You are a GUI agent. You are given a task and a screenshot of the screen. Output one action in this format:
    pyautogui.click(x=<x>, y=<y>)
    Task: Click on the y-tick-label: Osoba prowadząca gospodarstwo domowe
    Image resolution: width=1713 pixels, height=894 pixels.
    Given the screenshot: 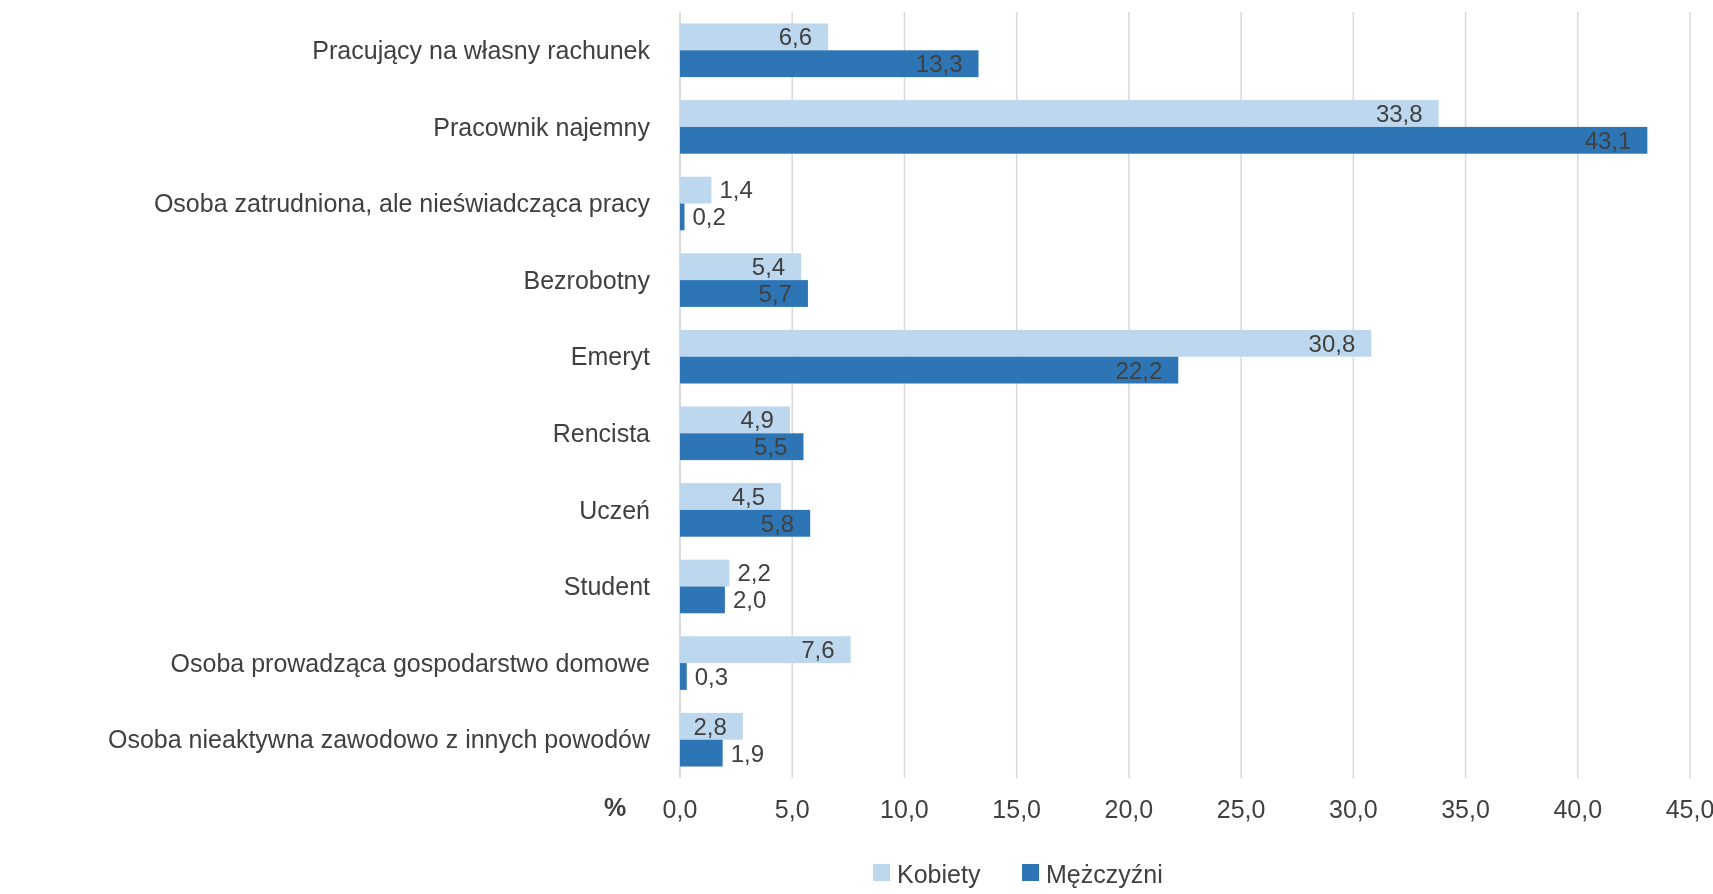 What is the action you would take?
    pyautogui.click(x=410, y=662)
    